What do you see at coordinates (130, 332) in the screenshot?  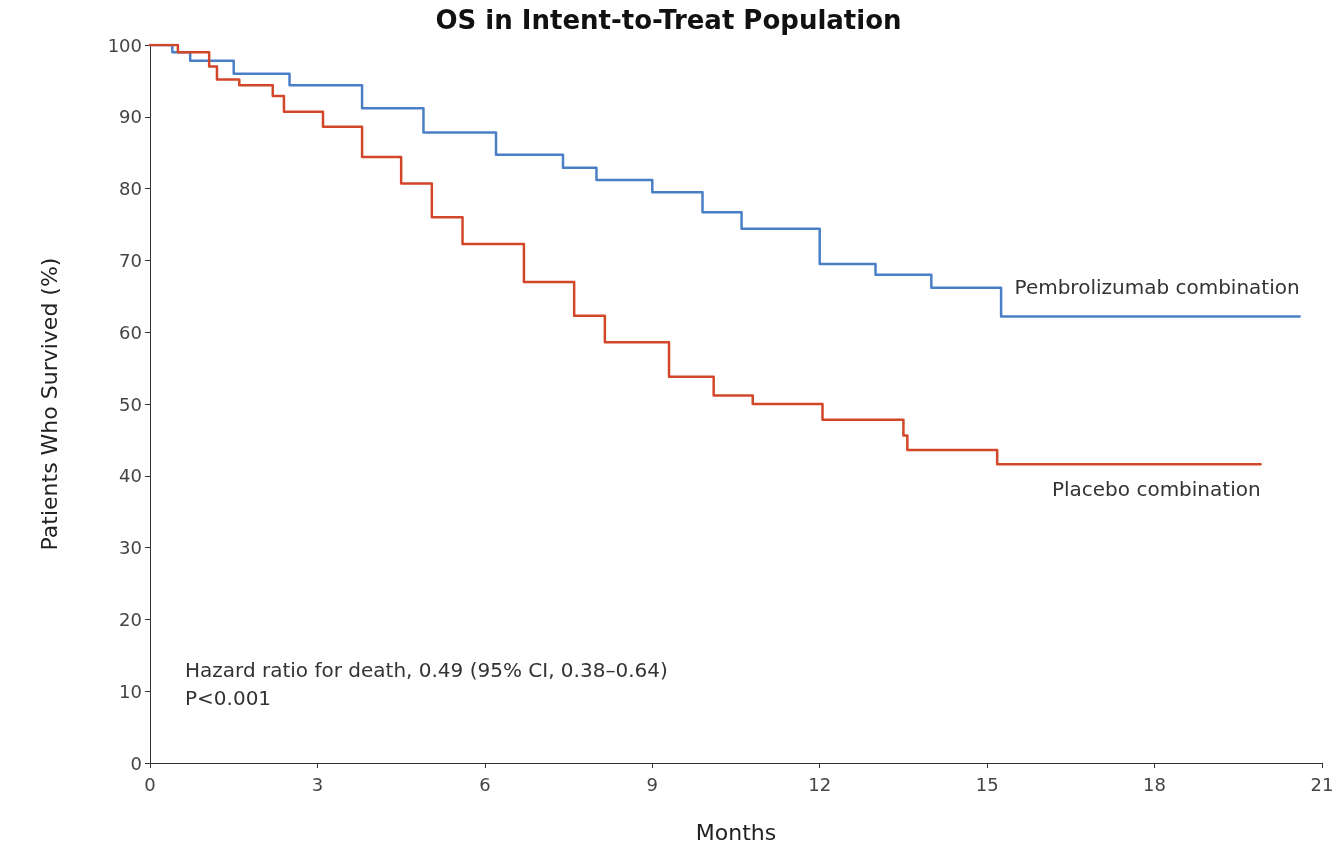 I see `y-tick-label: 60` at bounding box center [130, 332].